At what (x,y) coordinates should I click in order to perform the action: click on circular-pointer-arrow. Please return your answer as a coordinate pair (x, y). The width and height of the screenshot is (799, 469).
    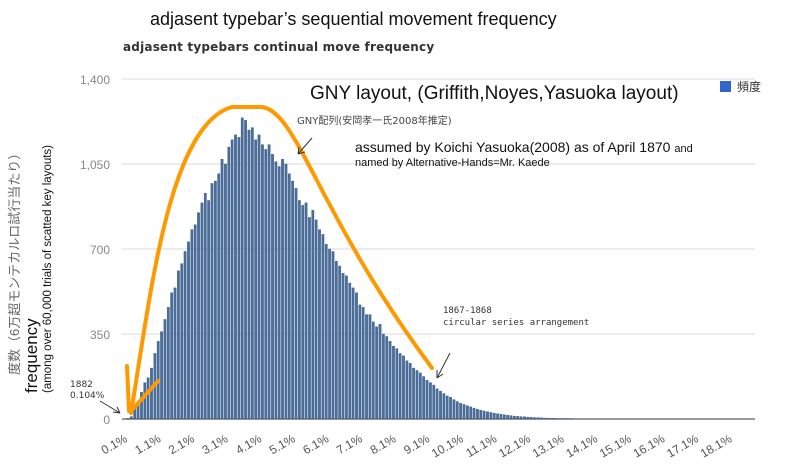
    Looking at the image, I should click on (443, 365).